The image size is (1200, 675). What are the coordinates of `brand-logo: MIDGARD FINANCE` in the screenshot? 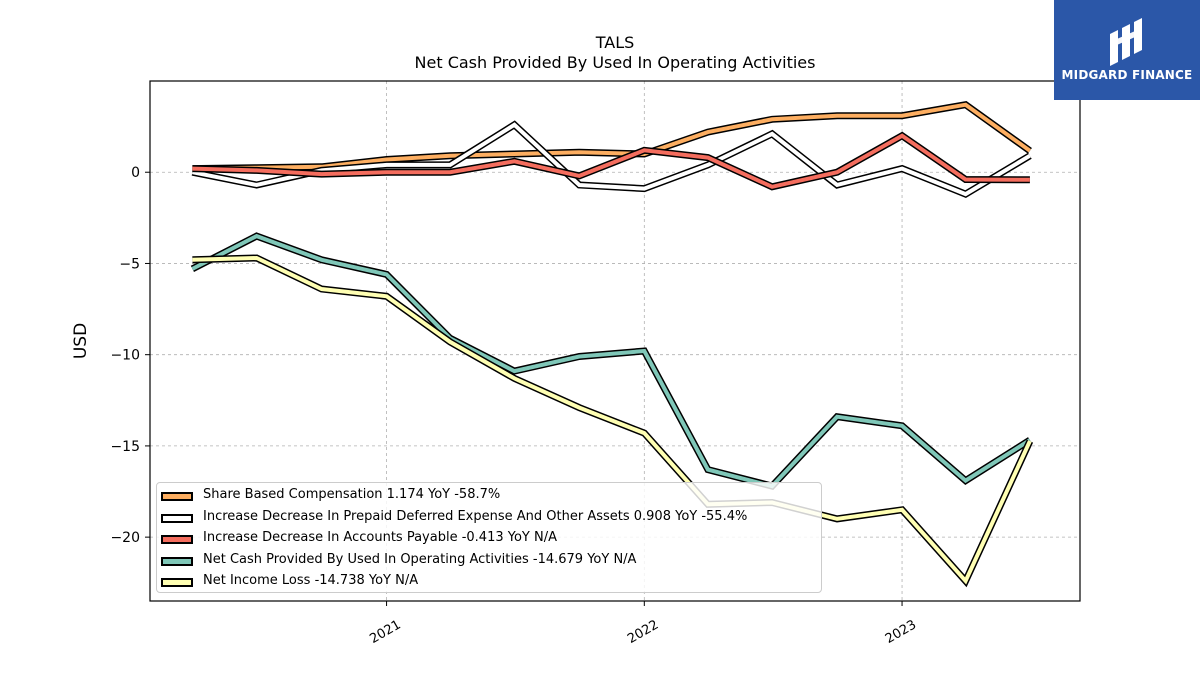 It's located at (1127, 50).